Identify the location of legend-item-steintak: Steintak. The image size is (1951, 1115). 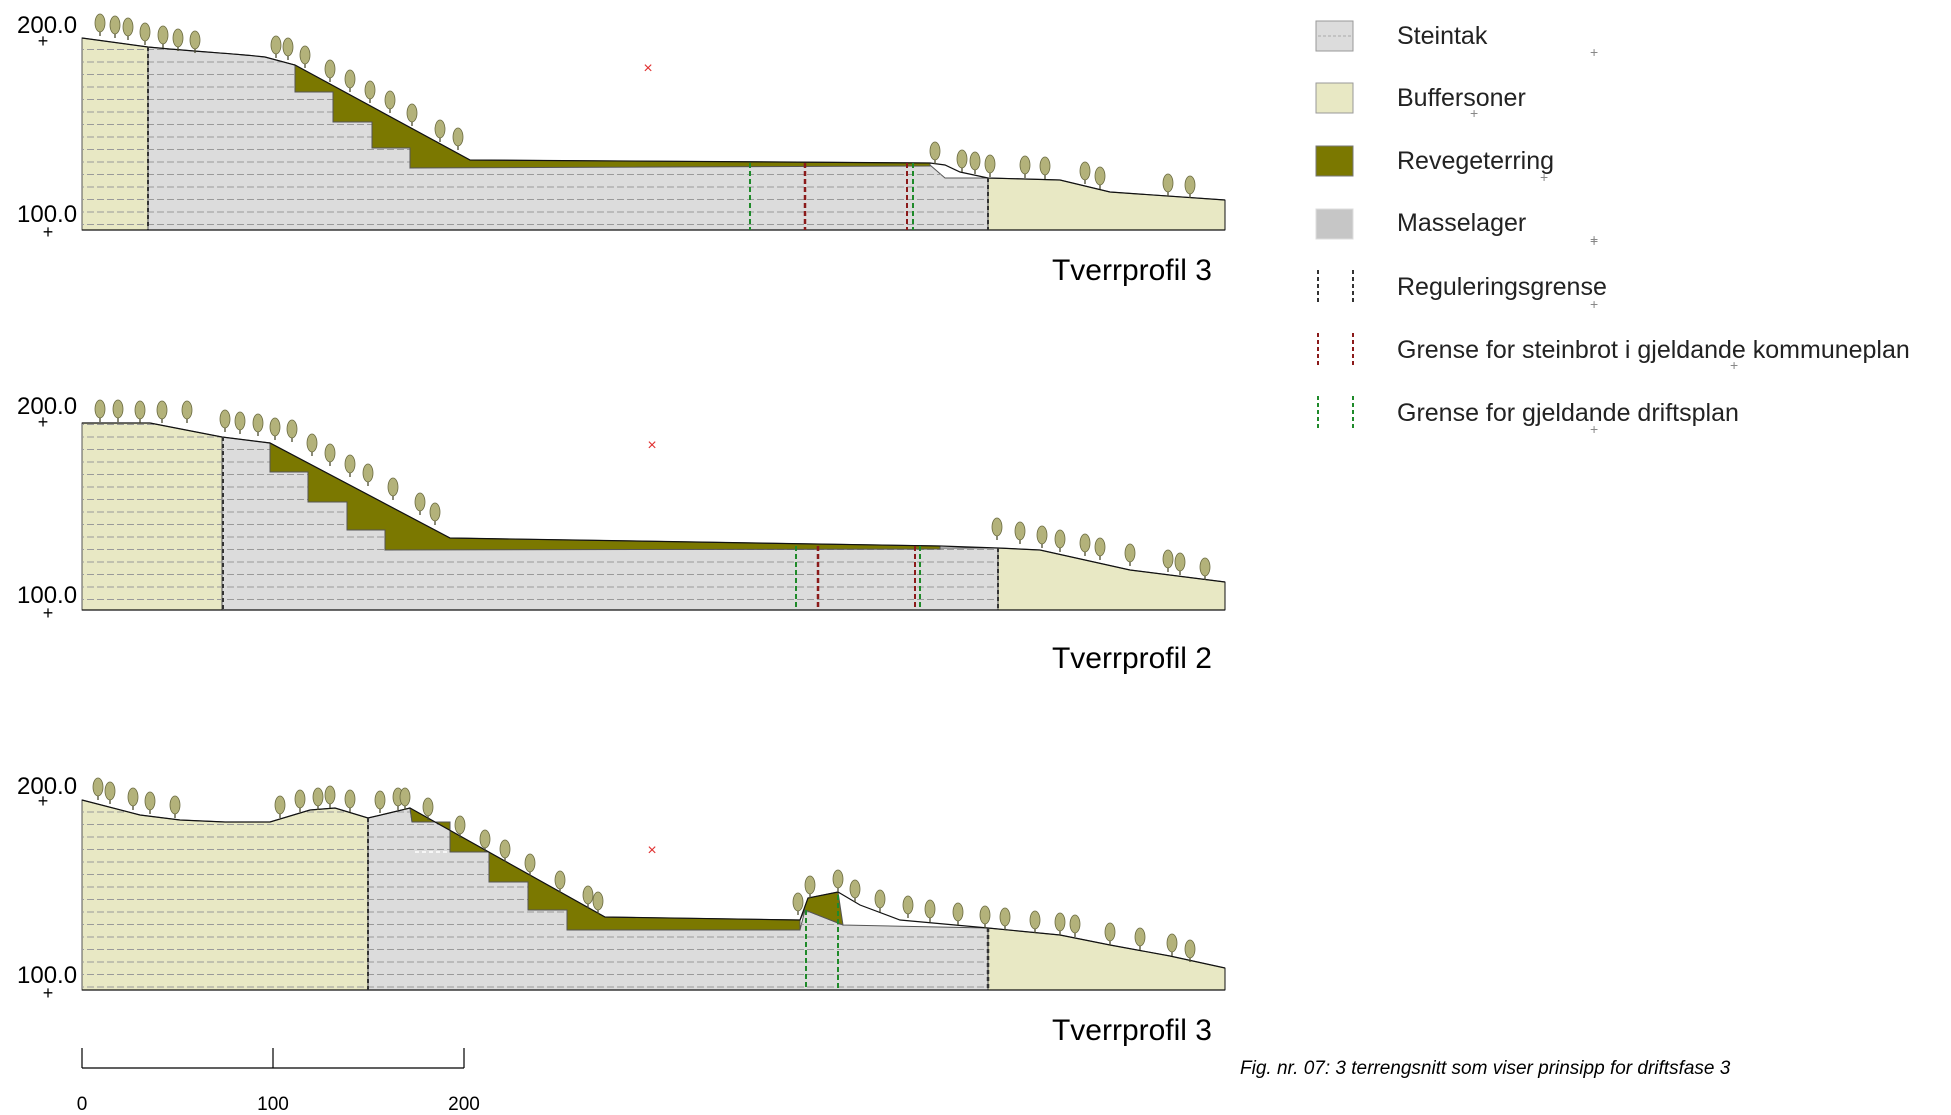
(1401, 36).